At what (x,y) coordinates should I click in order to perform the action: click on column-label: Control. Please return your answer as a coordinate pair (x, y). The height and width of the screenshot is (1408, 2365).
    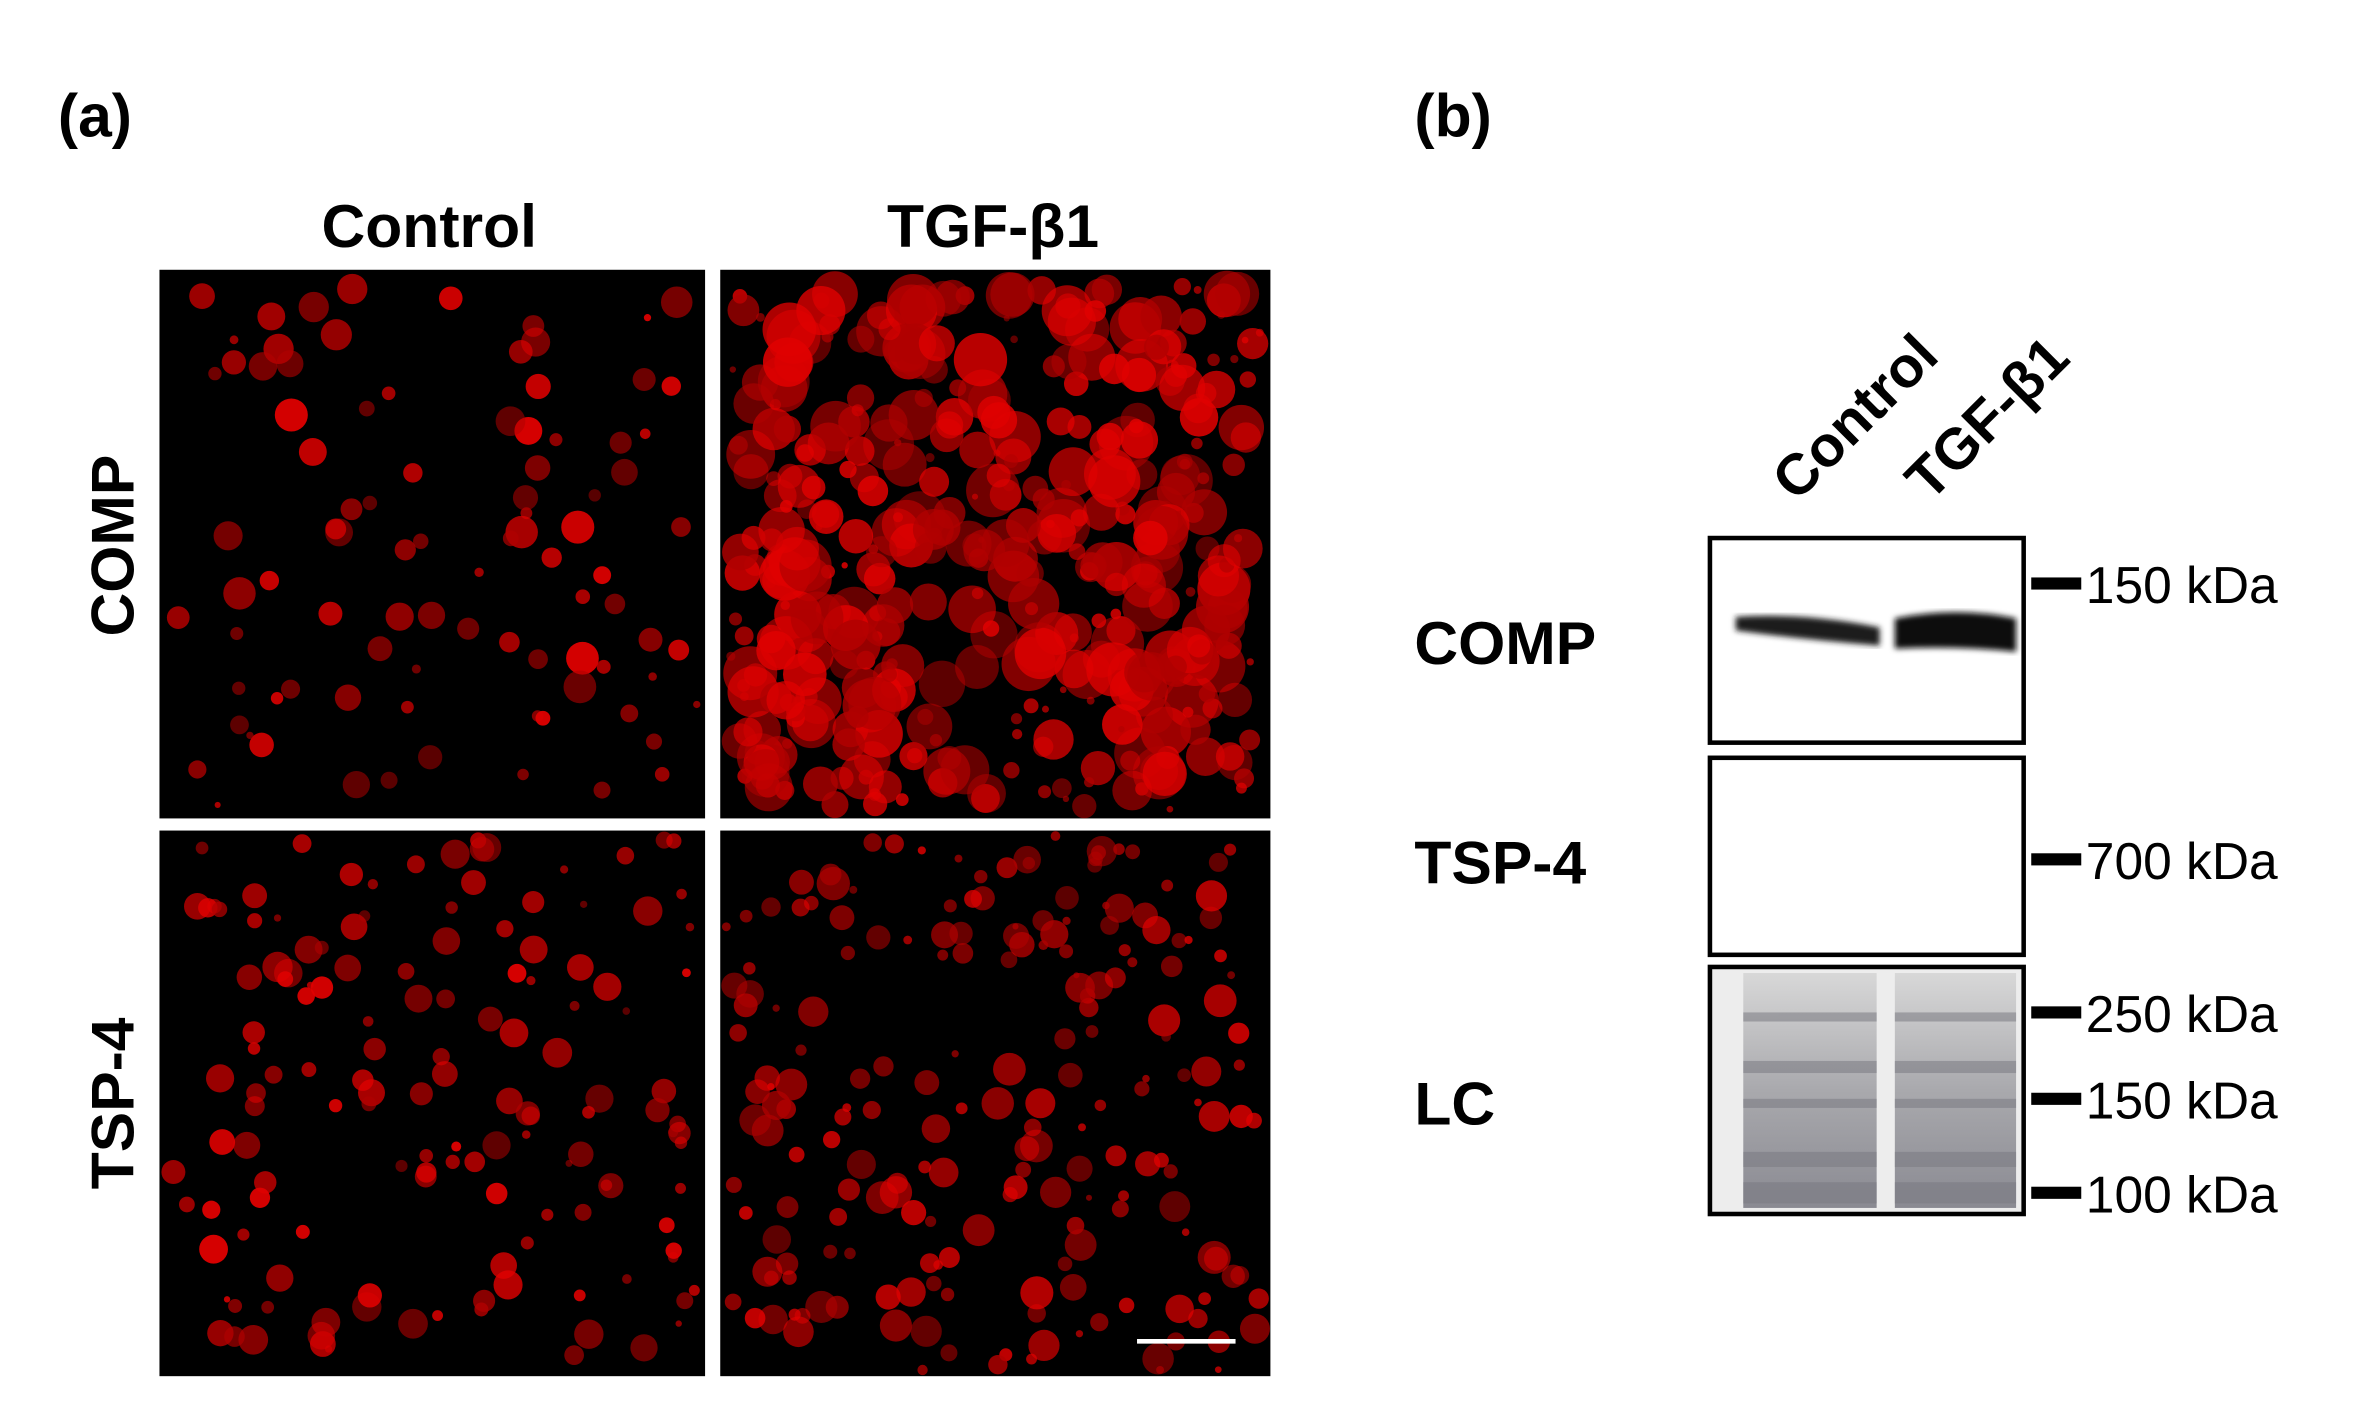
    Looking at the image, I should click on (429, 226).